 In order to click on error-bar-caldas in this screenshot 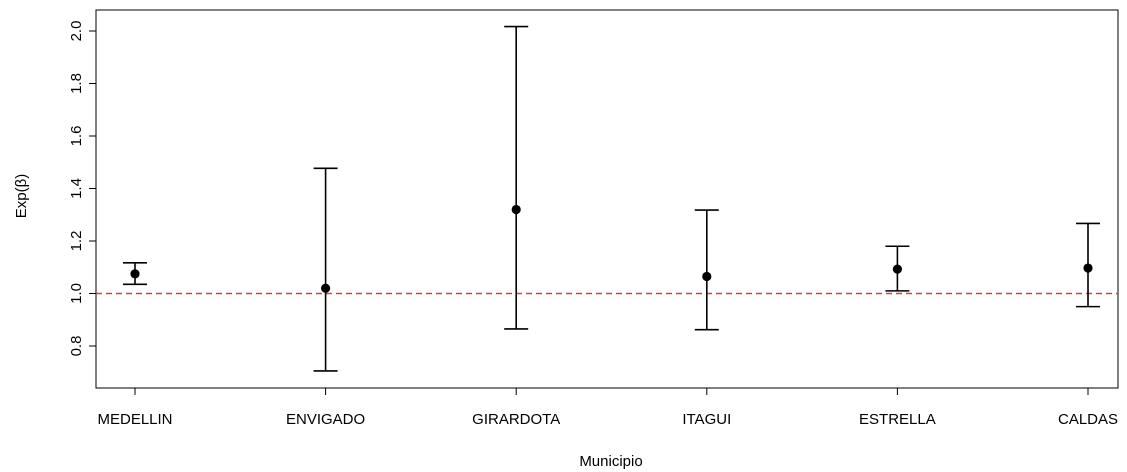, I will do `click(1088, 265)`.